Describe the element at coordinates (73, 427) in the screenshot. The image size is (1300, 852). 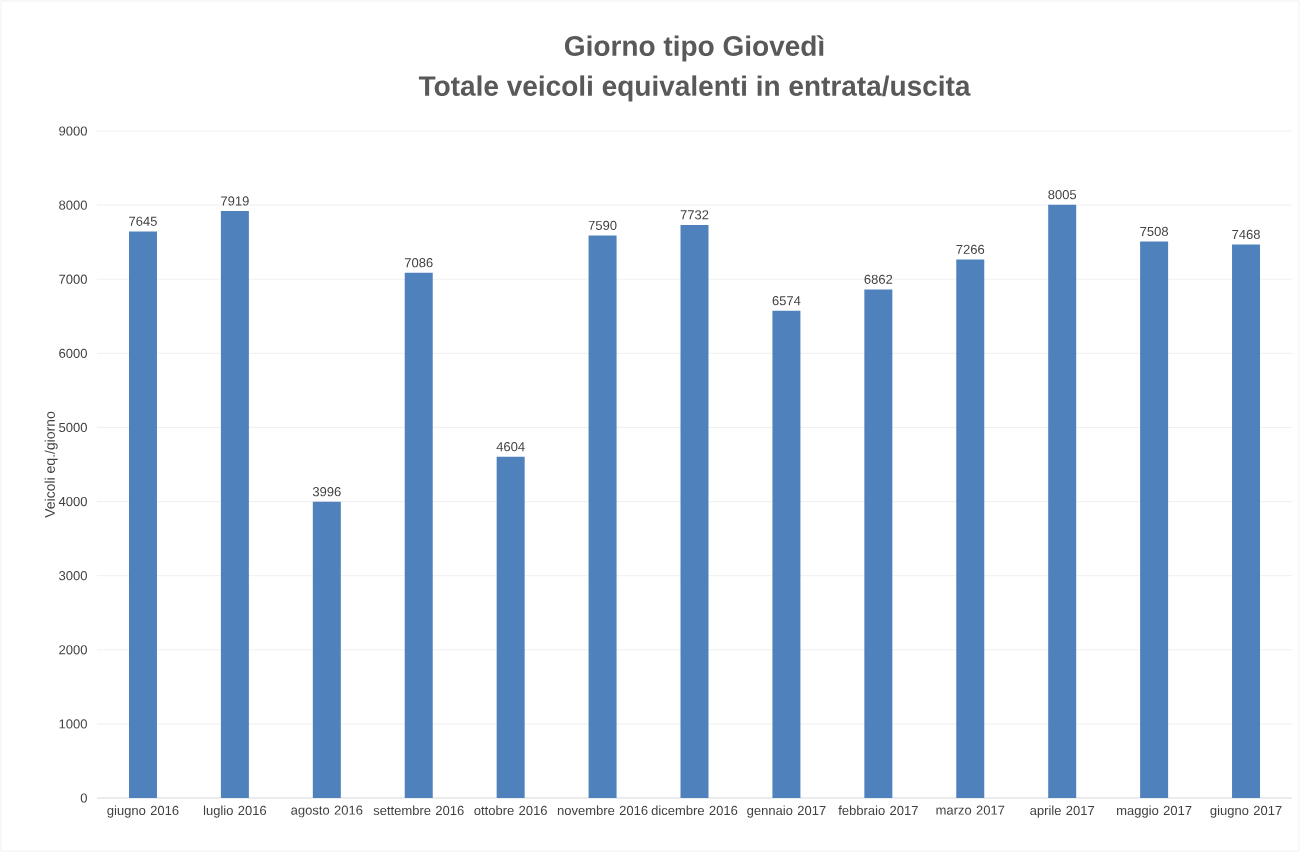
I see `y-tick-label: 5000` at that location.